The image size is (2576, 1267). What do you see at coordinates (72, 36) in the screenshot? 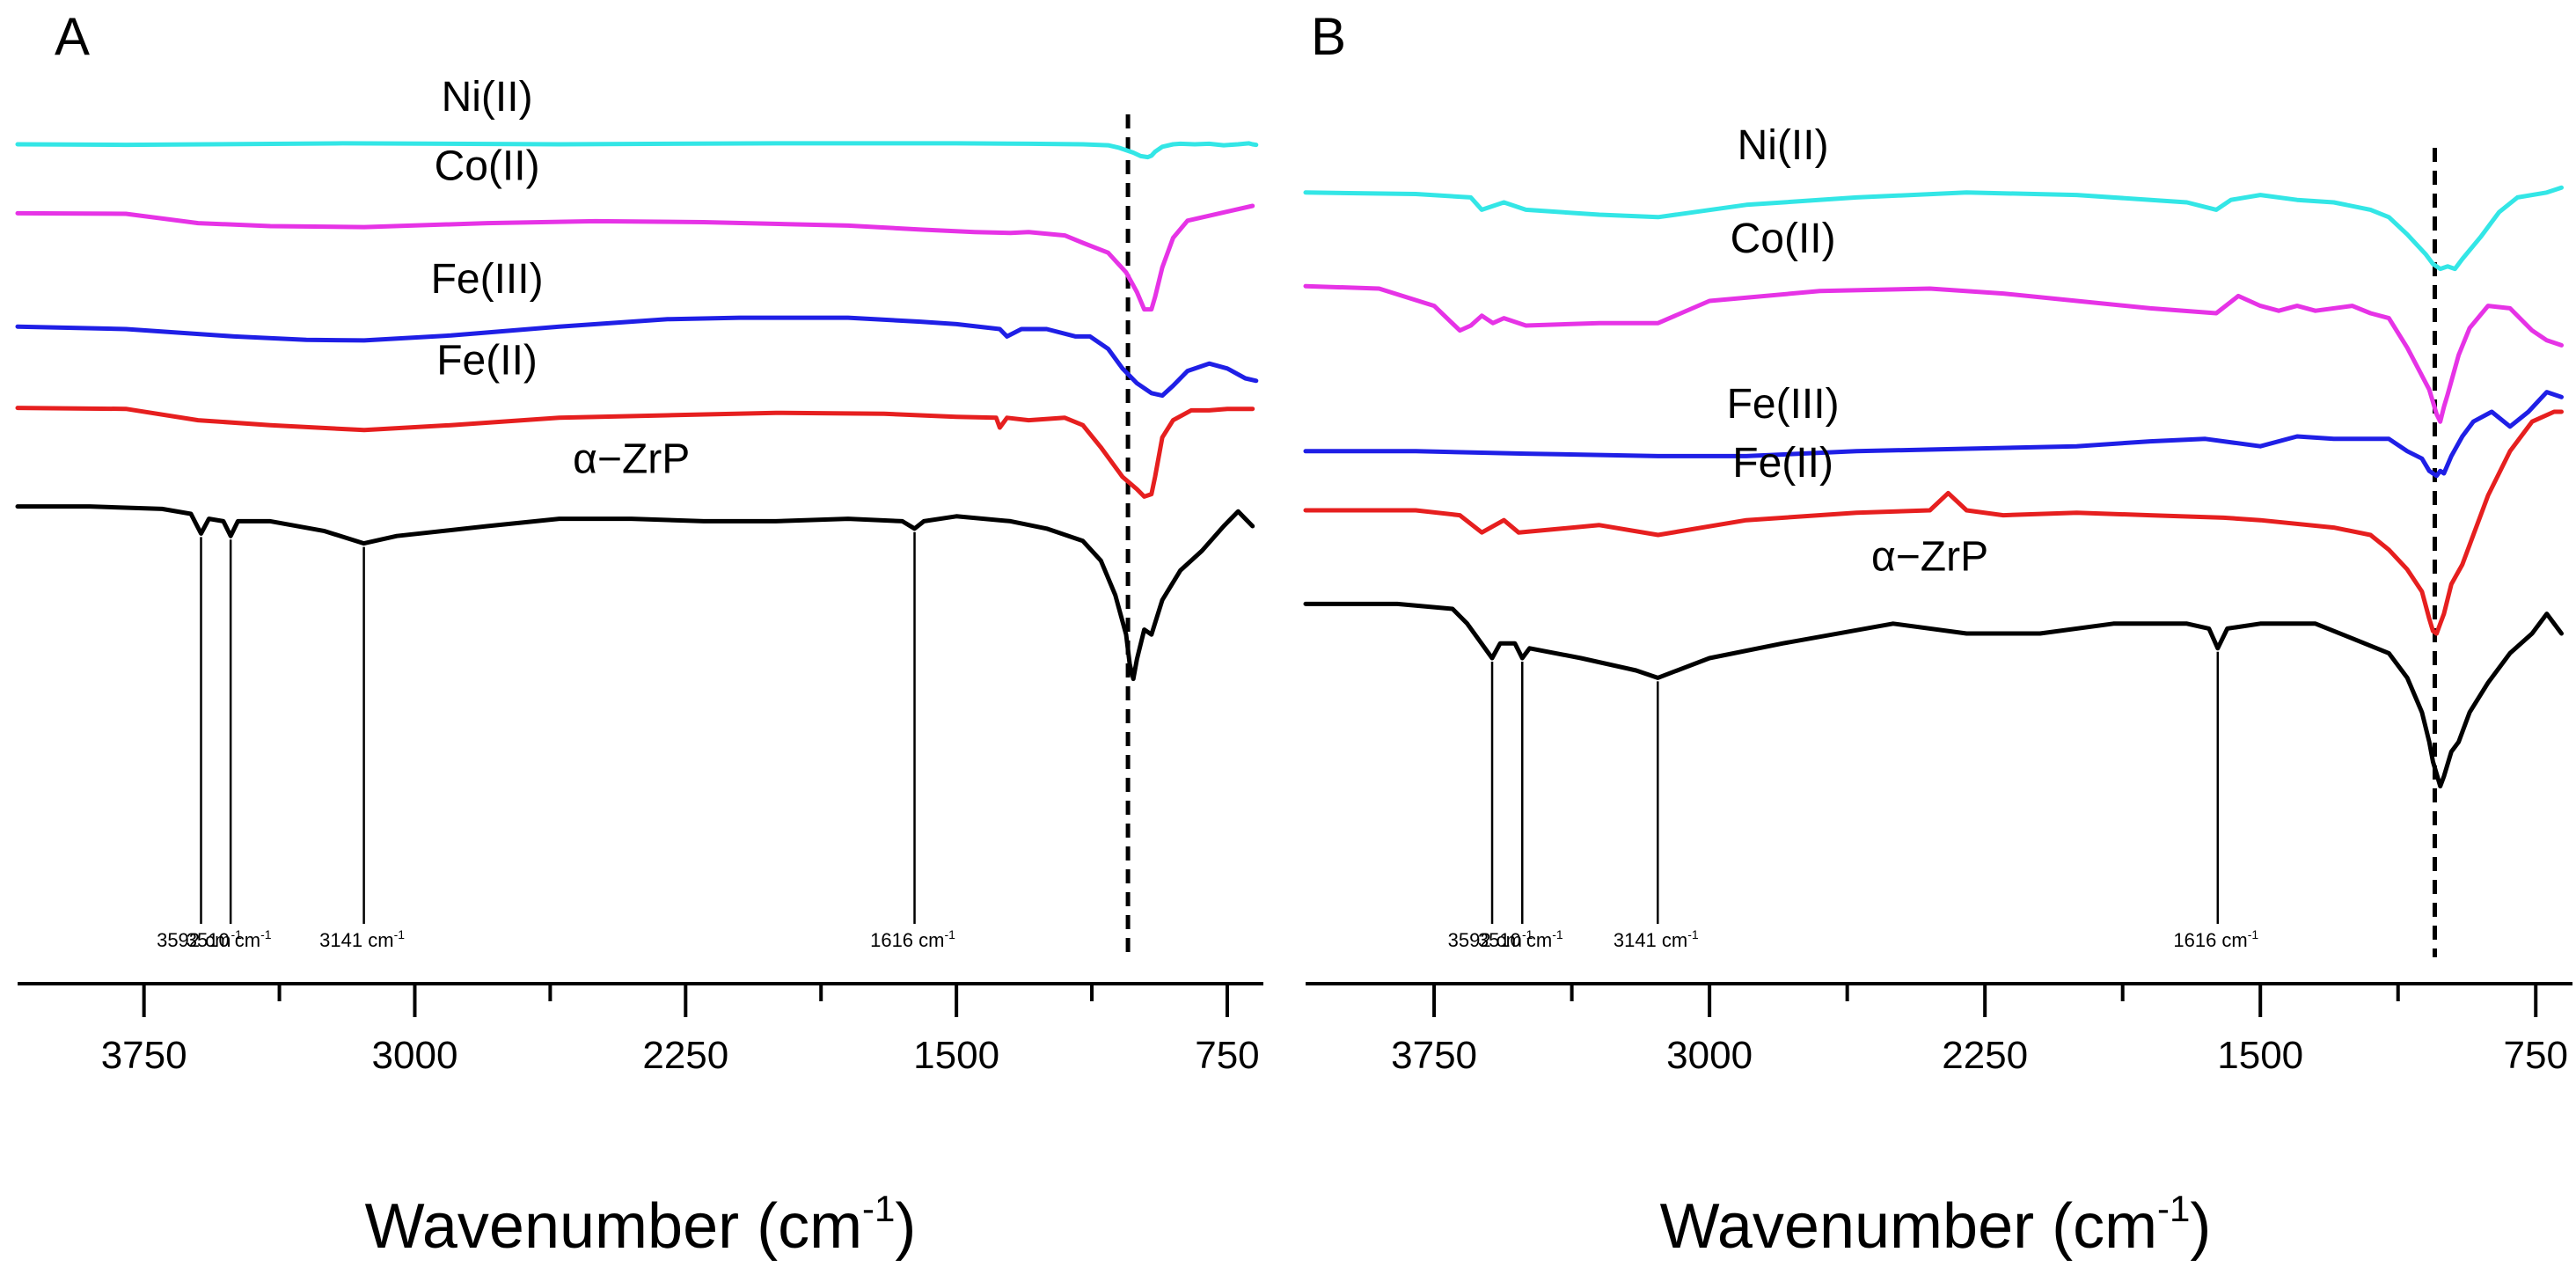
I see `panel-letter: A` at bounding box center [72, 36].